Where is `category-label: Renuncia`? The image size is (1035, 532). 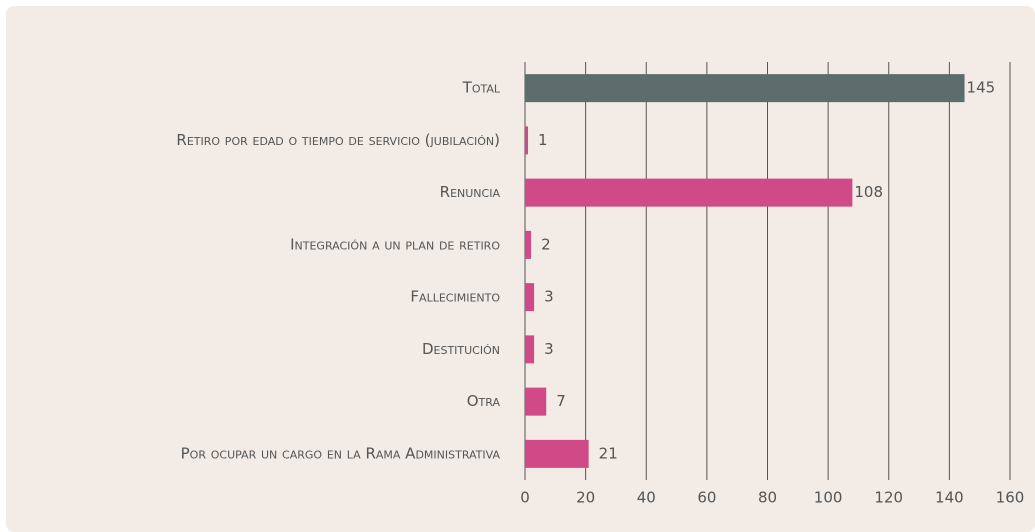
category-label: Renuncia is located at coordinates (470, 192).